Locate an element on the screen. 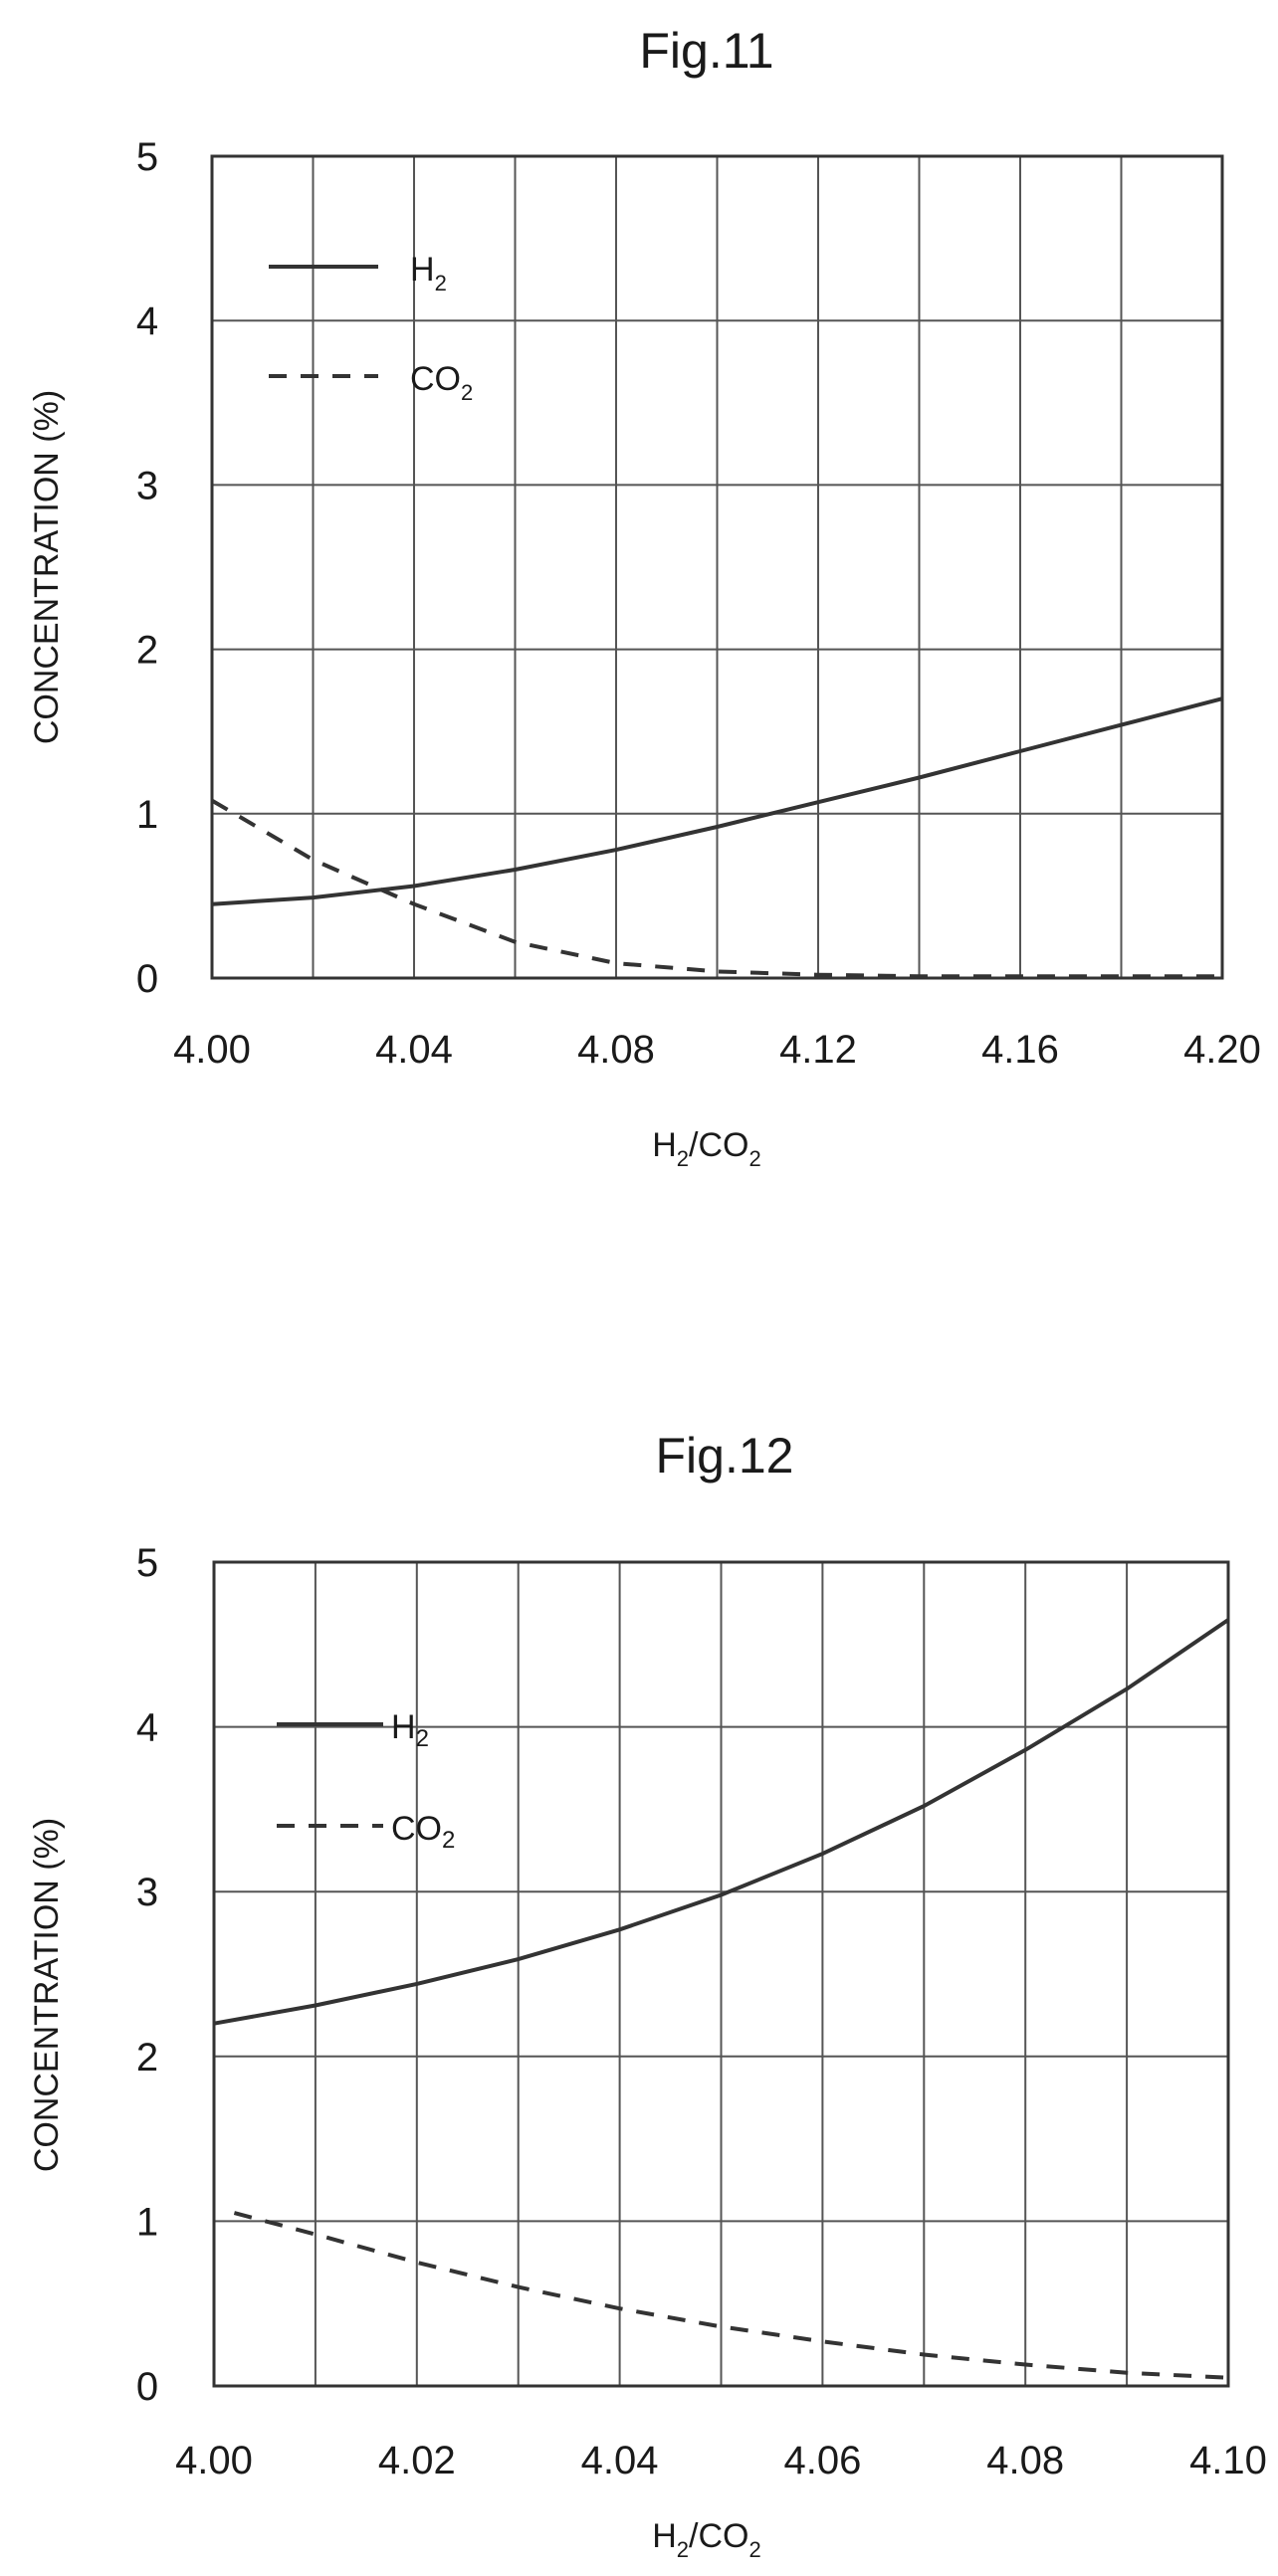 Image resolution: width=1278 pixels, height=2576 pixels. series-layer is located at coordinates (717, 837).